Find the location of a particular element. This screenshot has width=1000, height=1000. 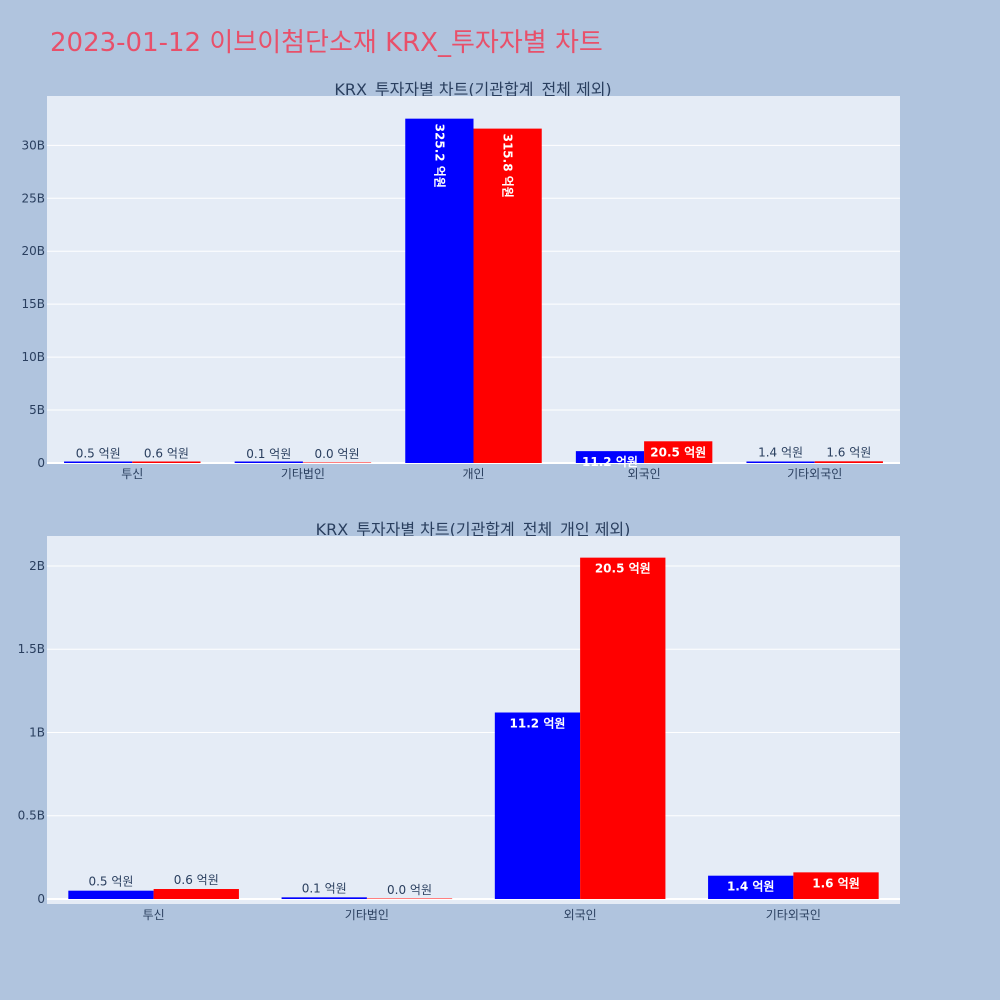

y-tick-label: 10B is located at coordinates (33, 357).